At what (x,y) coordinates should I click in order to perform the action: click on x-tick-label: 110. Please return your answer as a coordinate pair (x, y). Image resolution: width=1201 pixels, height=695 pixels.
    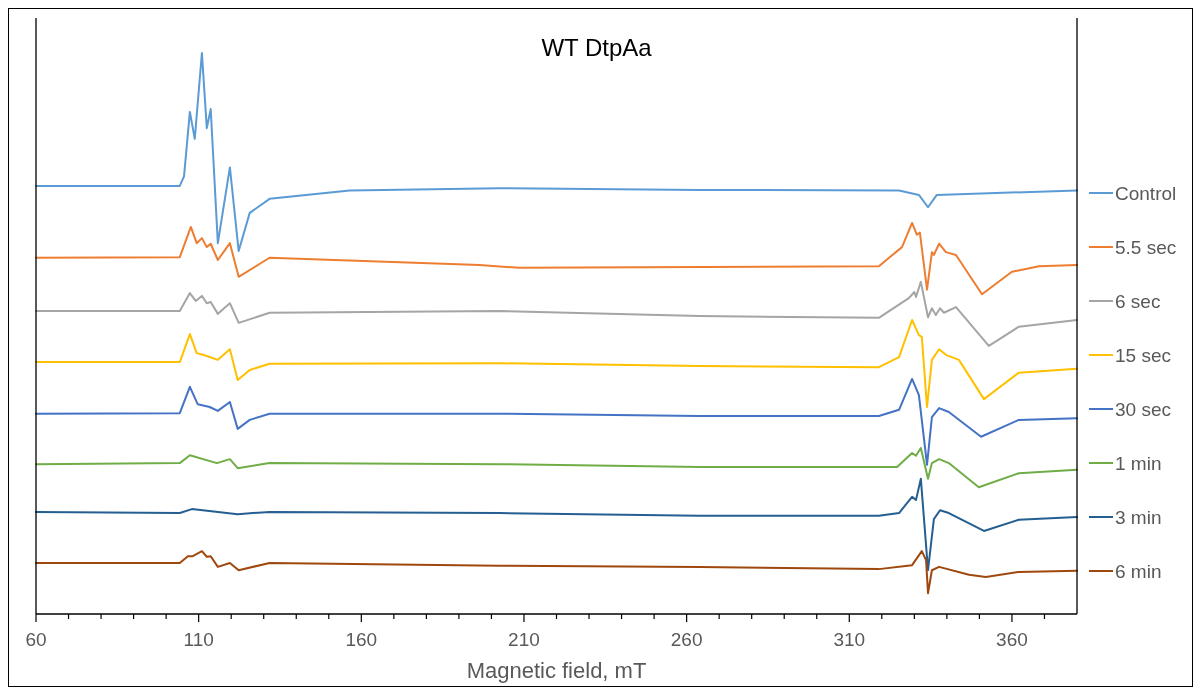
    Looking at the image, I should click on (198, 639).